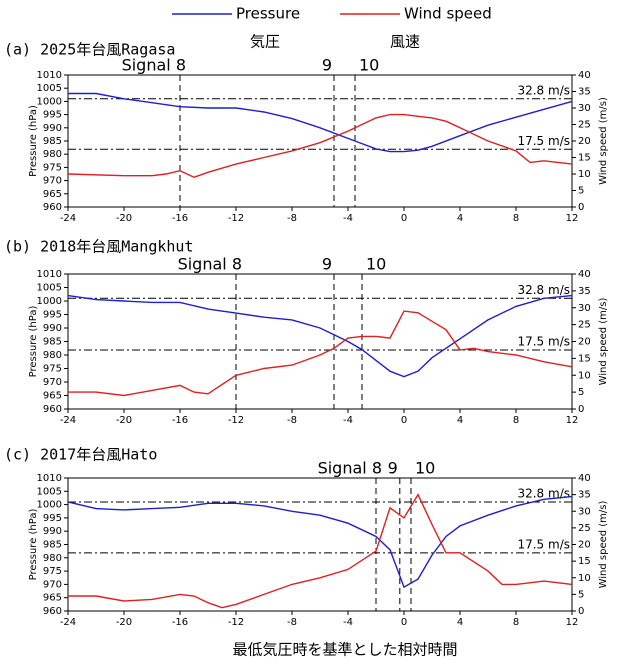  Describe the element at coordinates (265, 42) in the screenshot. I see `legend-sublabel: 気圧` at that location.